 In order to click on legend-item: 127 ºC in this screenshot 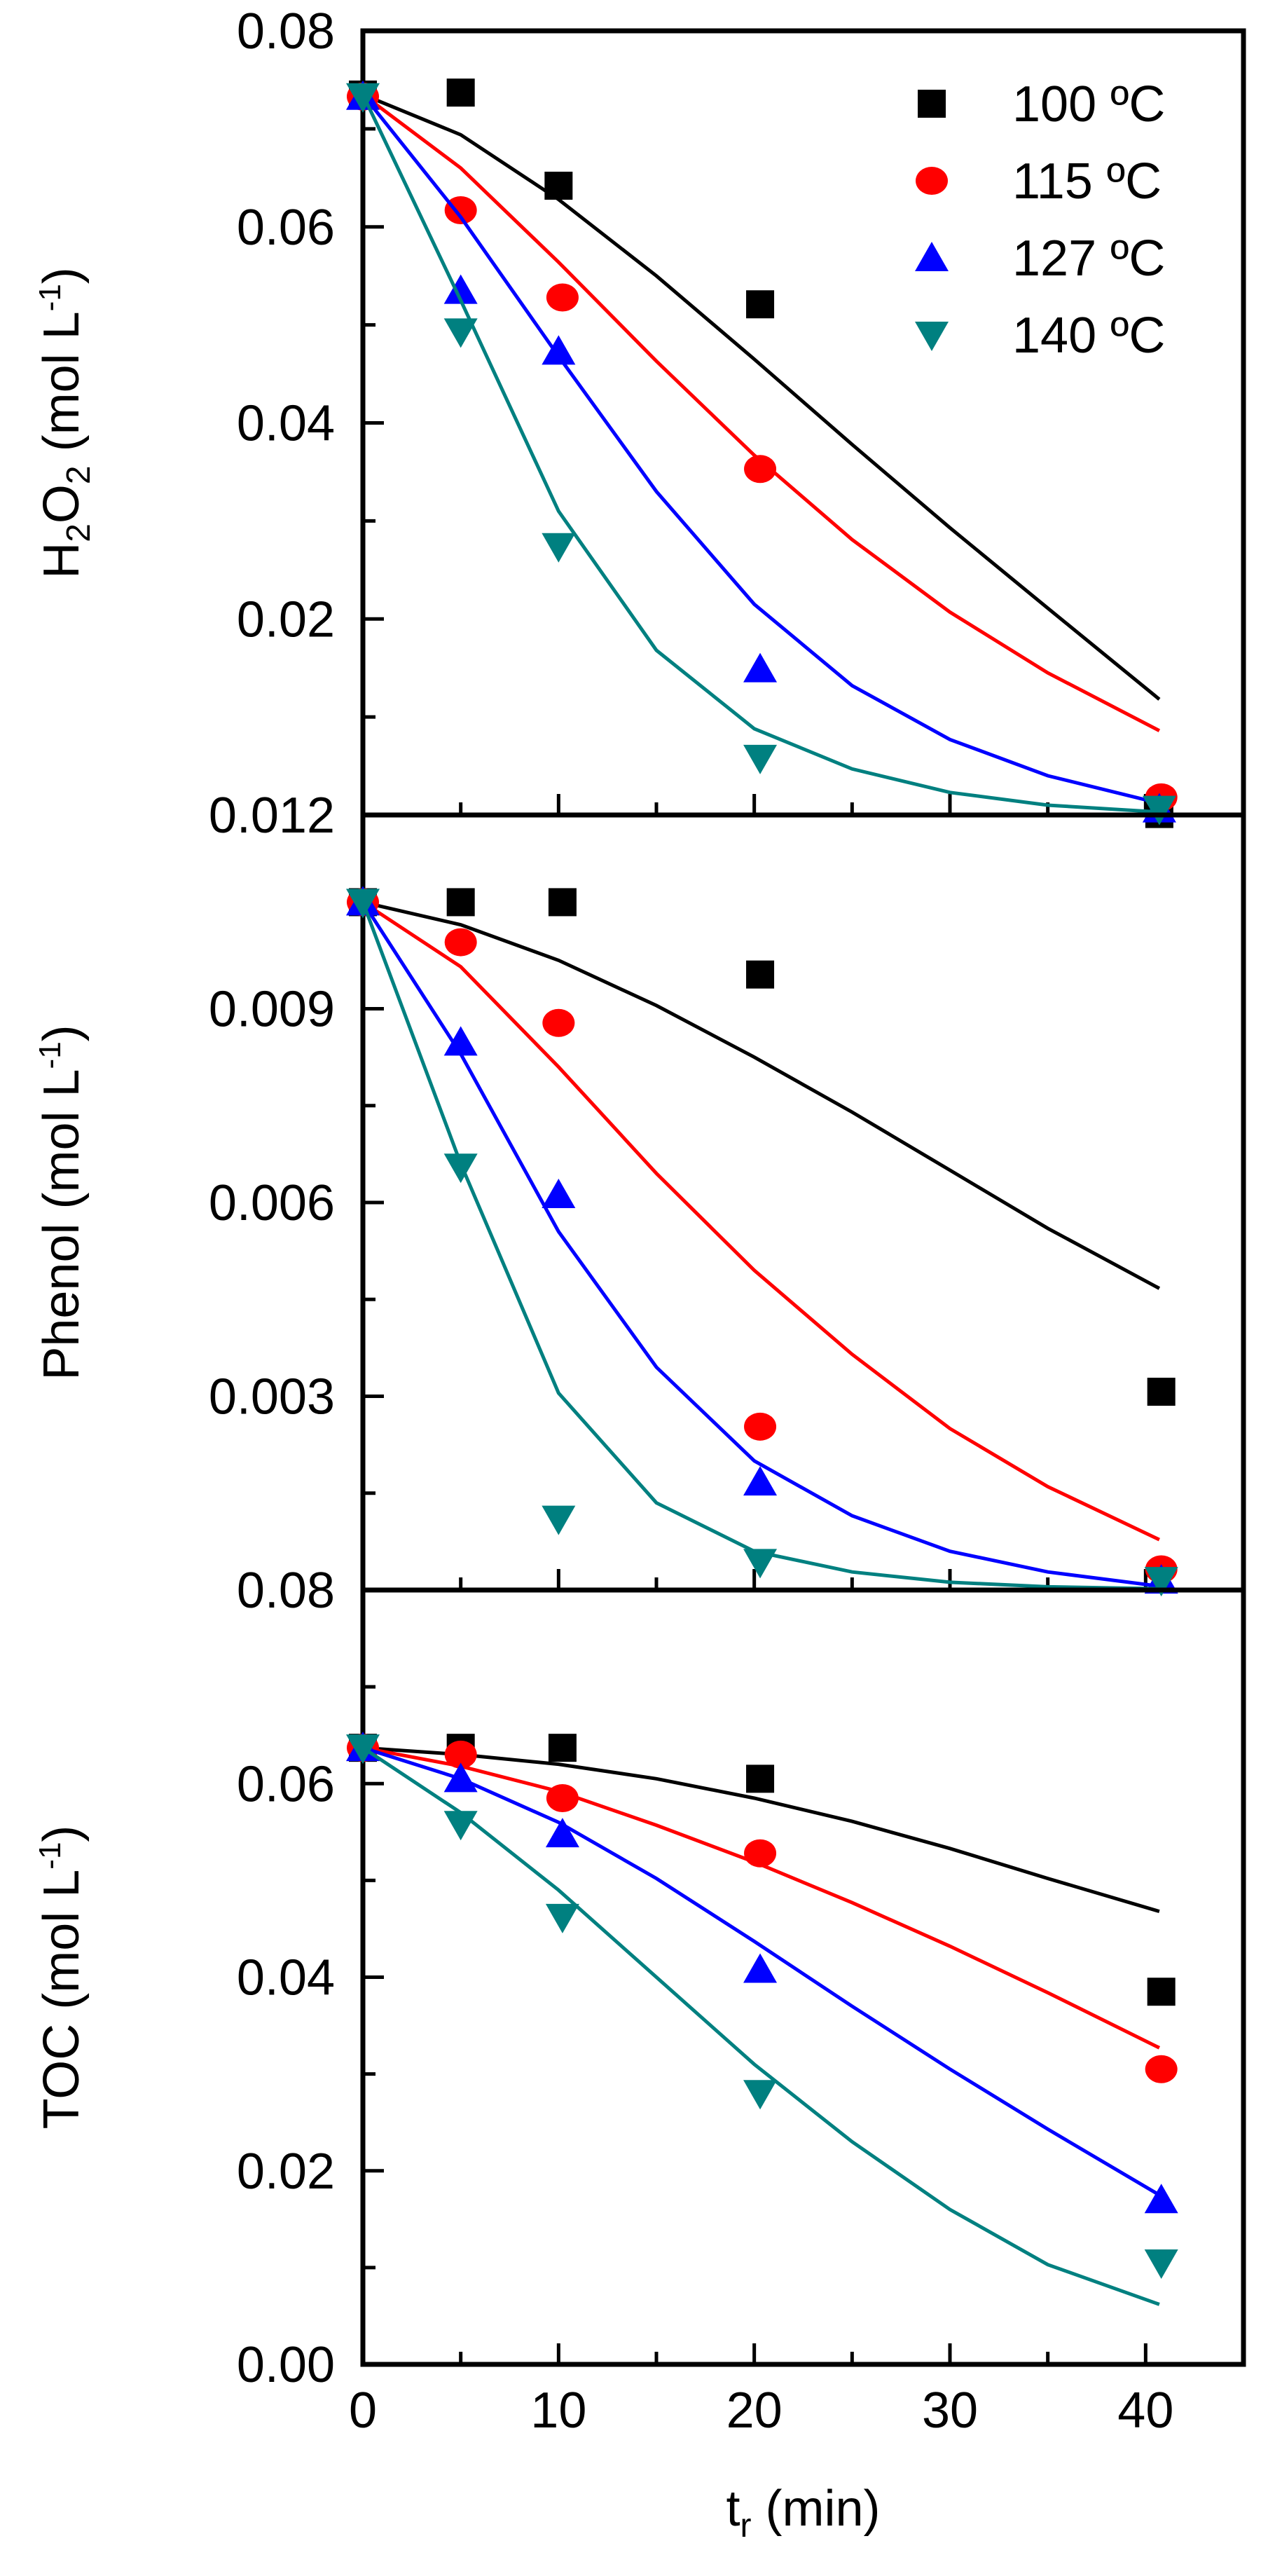, I will do `click(1040, 259)`.